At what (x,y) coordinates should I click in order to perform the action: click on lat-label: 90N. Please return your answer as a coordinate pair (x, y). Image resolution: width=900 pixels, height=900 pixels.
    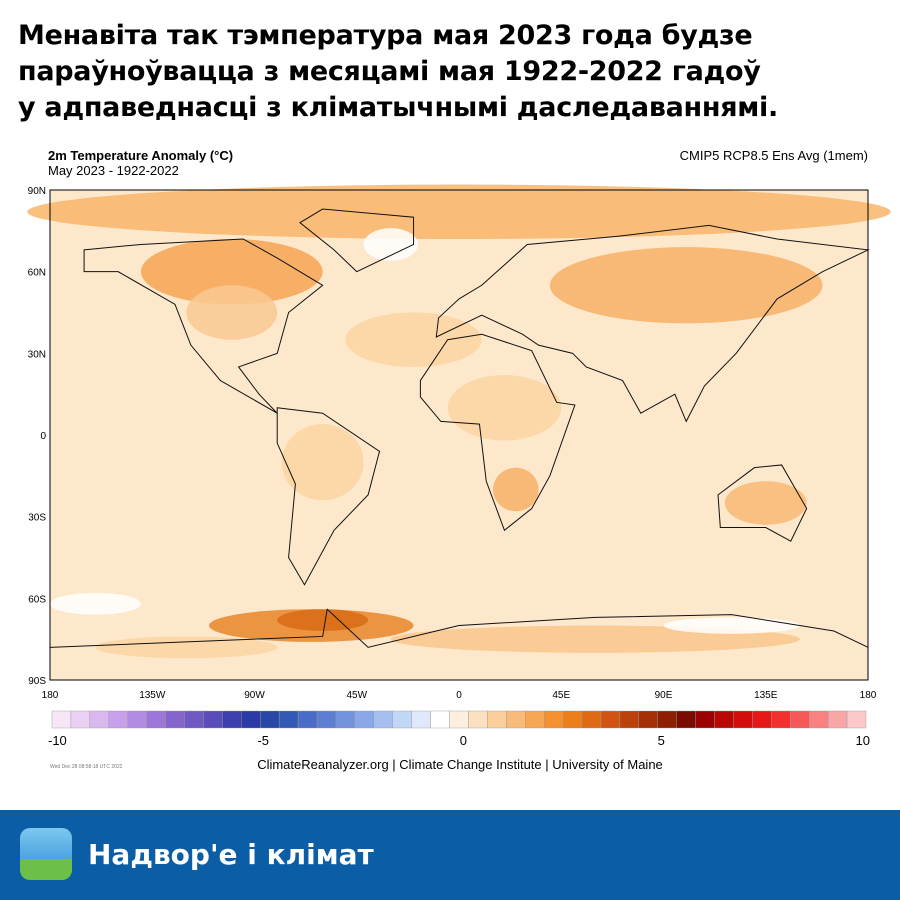
    Looking at the image, I should click on (37, 191).